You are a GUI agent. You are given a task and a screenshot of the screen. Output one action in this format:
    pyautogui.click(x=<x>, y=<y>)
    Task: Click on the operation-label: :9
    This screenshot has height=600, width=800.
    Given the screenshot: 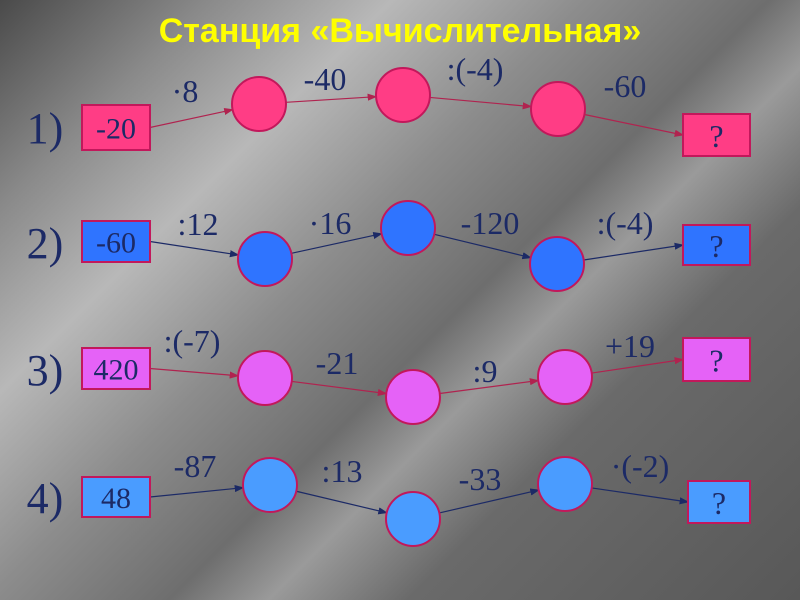 What is the action you would take?
    pyautogui.click(x=485, y=371)
    